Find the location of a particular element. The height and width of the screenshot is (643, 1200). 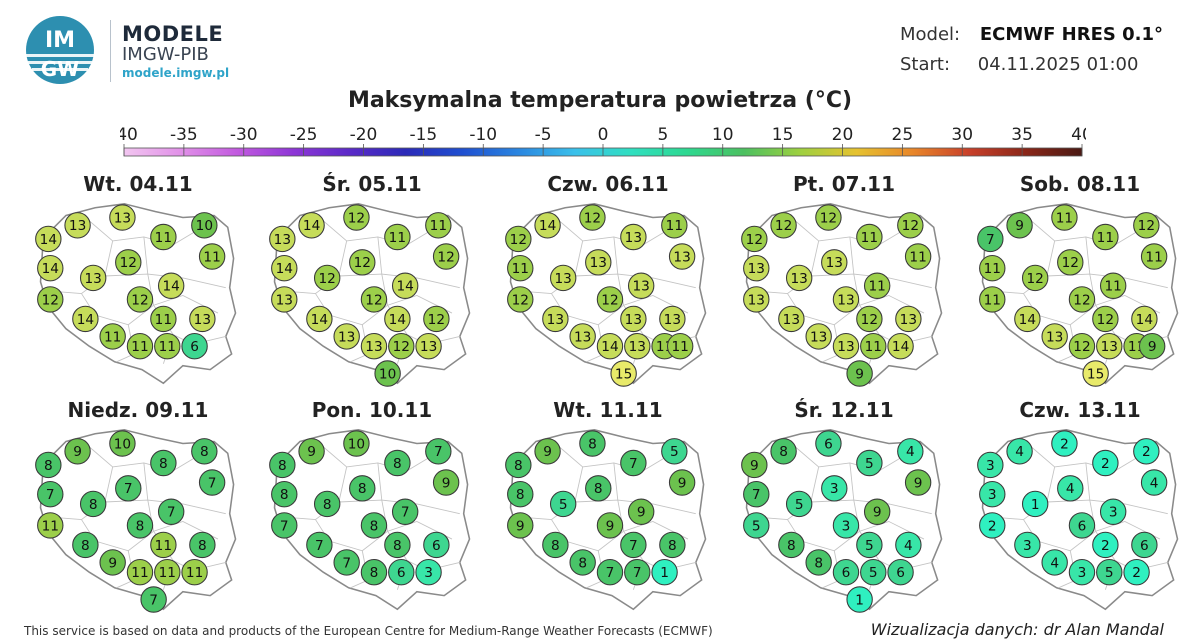

station-marker: 1 is located at coordinates (664, 572).